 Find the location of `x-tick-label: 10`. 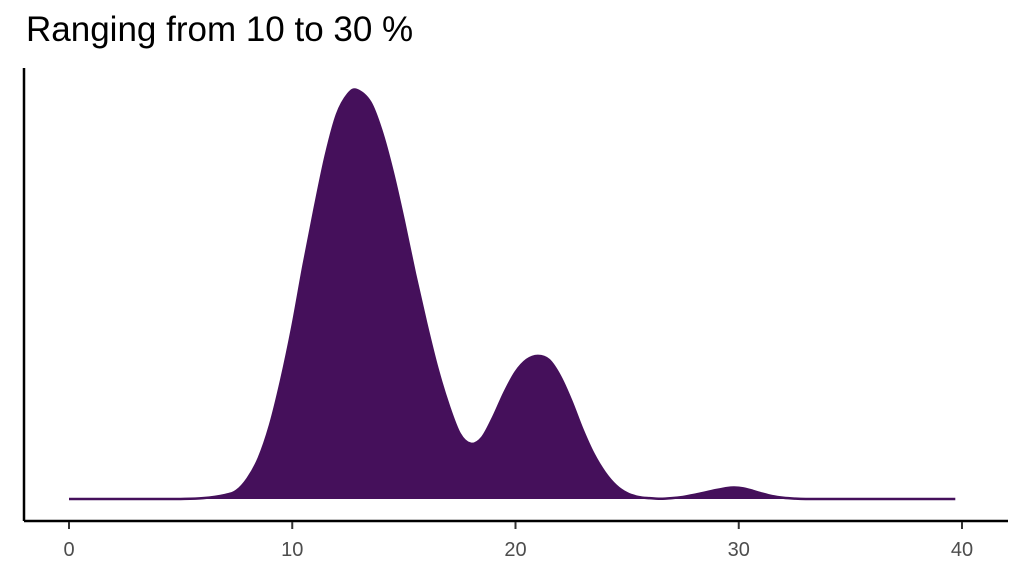

x-tick-label: 10 is located at coordinates (292, 550).